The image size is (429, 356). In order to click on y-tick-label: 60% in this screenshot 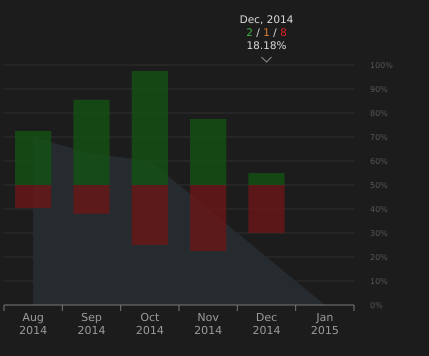, I will do `click(379, 161)`.